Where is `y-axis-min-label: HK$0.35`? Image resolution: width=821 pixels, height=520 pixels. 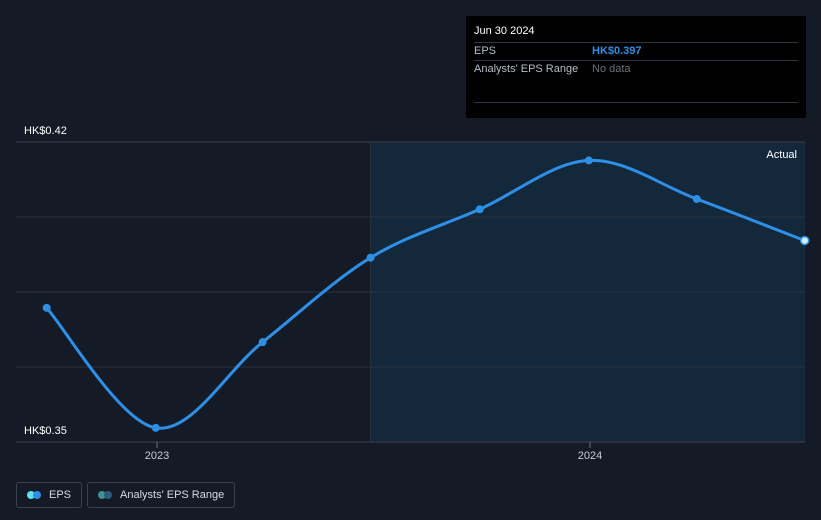 y-axis-min-label: HK$0.35 is located at coordinates (45, 431).